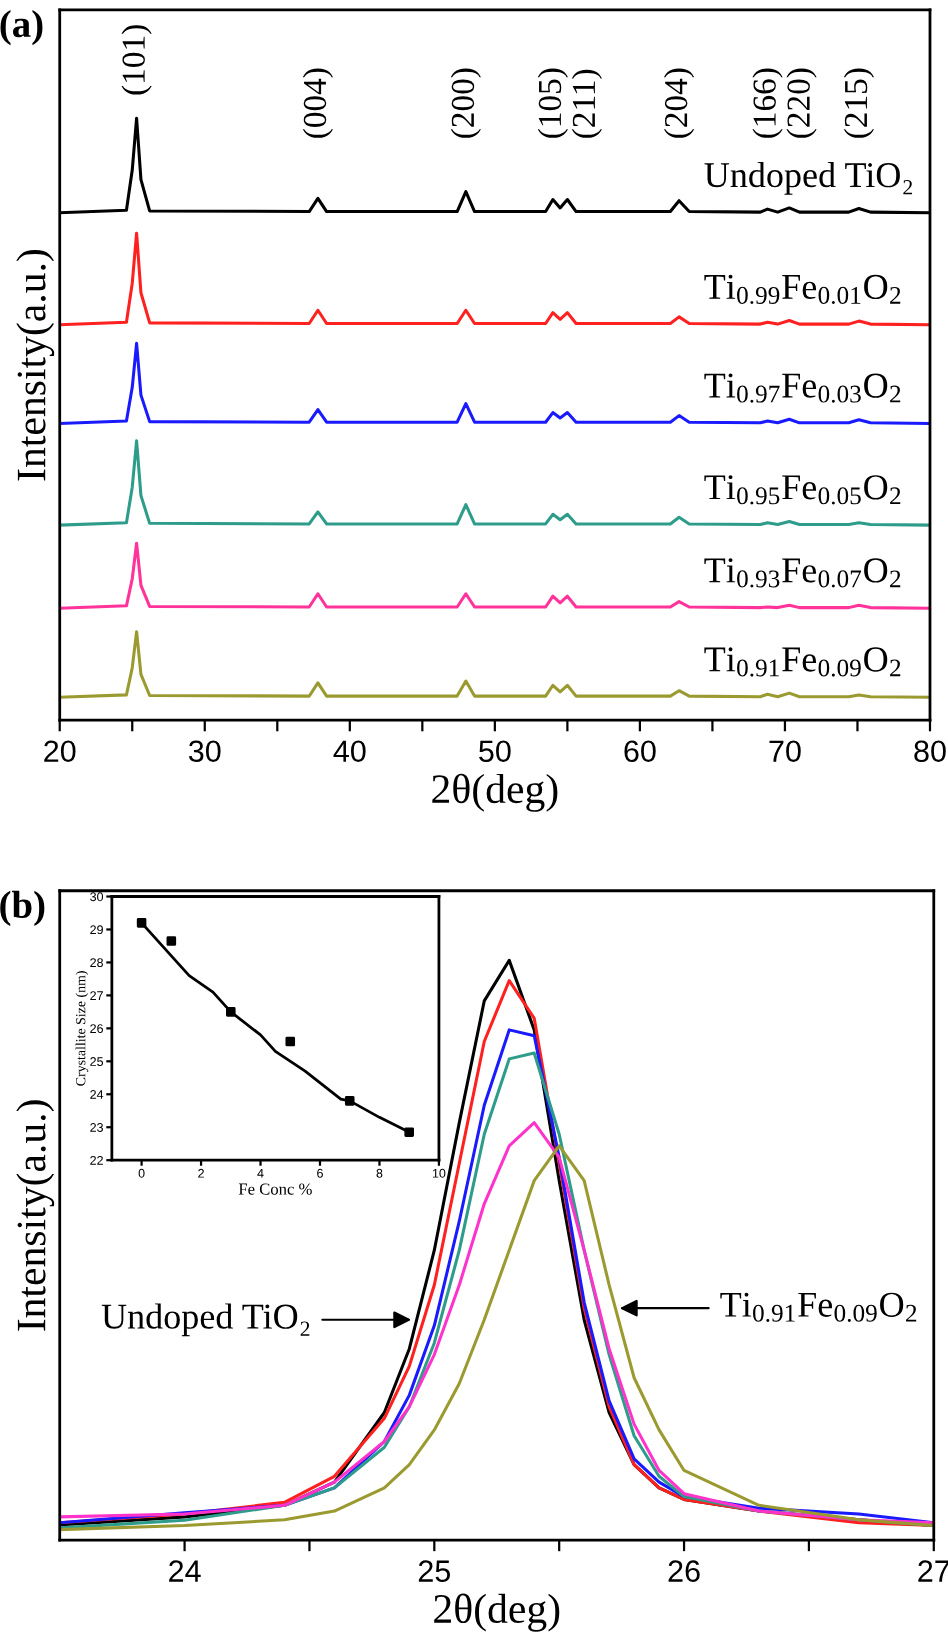 This screenshot has height=1648, width=948. Describe the element at coordinates (204, 751) in the screenshot. I see `x-tick-label: 30` at that location.